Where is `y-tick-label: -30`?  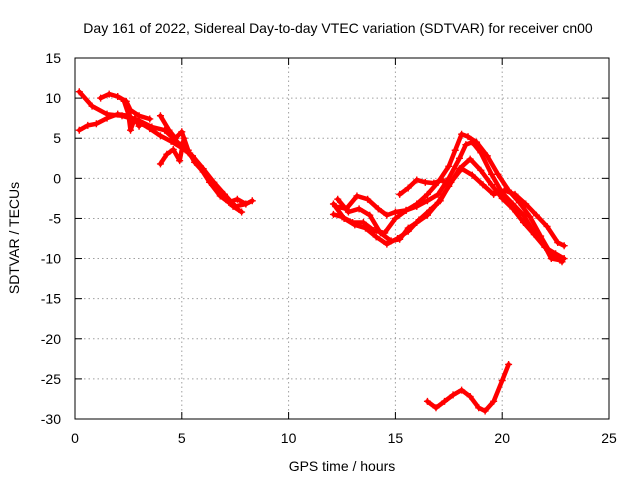 y-tick-label: -30 is located at coordinates (51, 419).